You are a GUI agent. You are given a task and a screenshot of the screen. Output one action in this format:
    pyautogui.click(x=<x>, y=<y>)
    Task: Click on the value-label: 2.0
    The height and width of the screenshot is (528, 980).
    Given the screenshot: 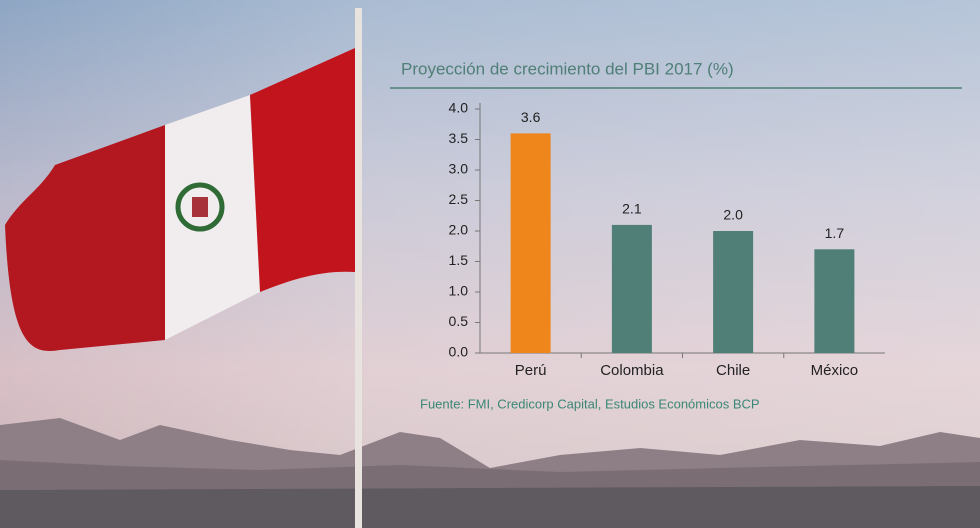 What is the action you would take?
    pyautogui.click(x=733, y=215)
    